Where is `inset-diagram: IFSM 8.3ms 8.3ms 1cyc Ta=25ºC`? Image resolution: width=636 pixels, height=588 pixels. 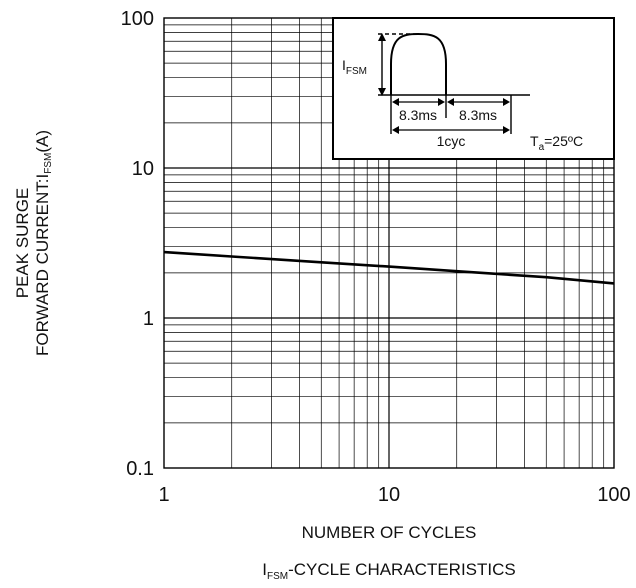 inset-diagram: IFSM 8.3ms 8.3ms 1cyc Ta=25ºC is located at coordinates (473, 88).